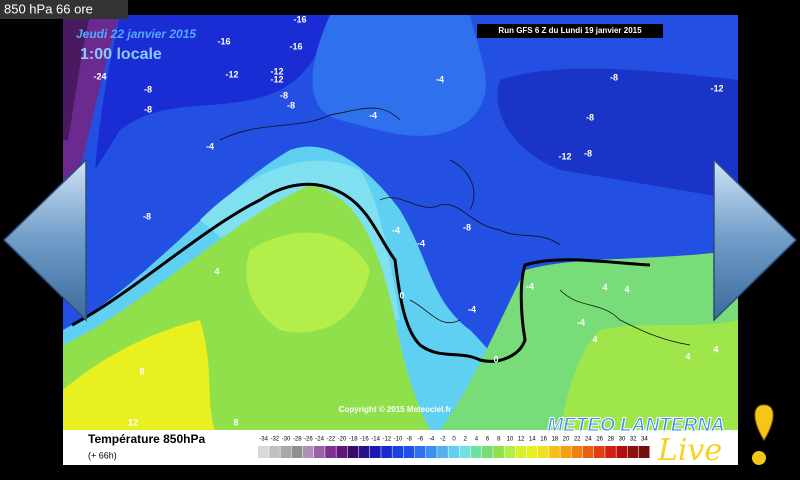  I want to click on scale-label: -10, so click(398, 440).